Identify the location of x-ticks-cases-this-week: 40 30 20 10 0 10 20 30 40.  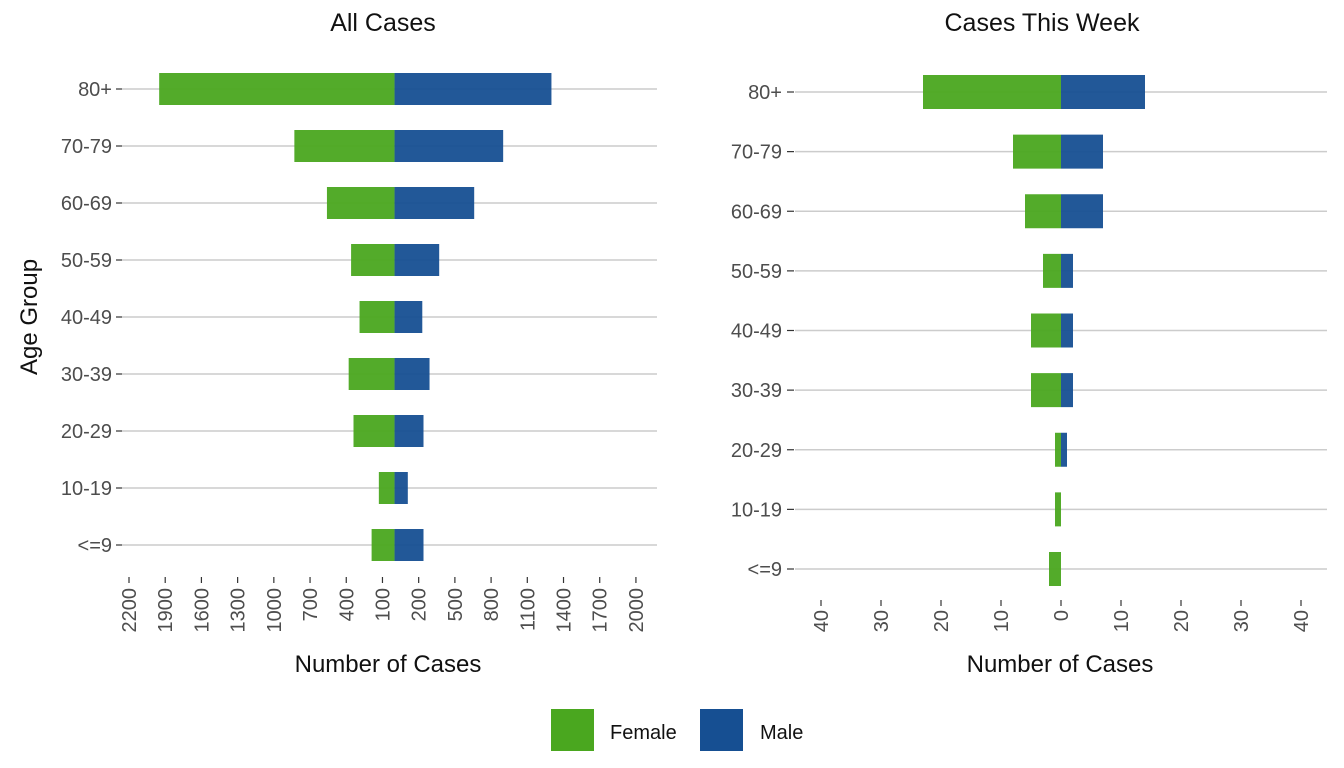
(1062, 616).